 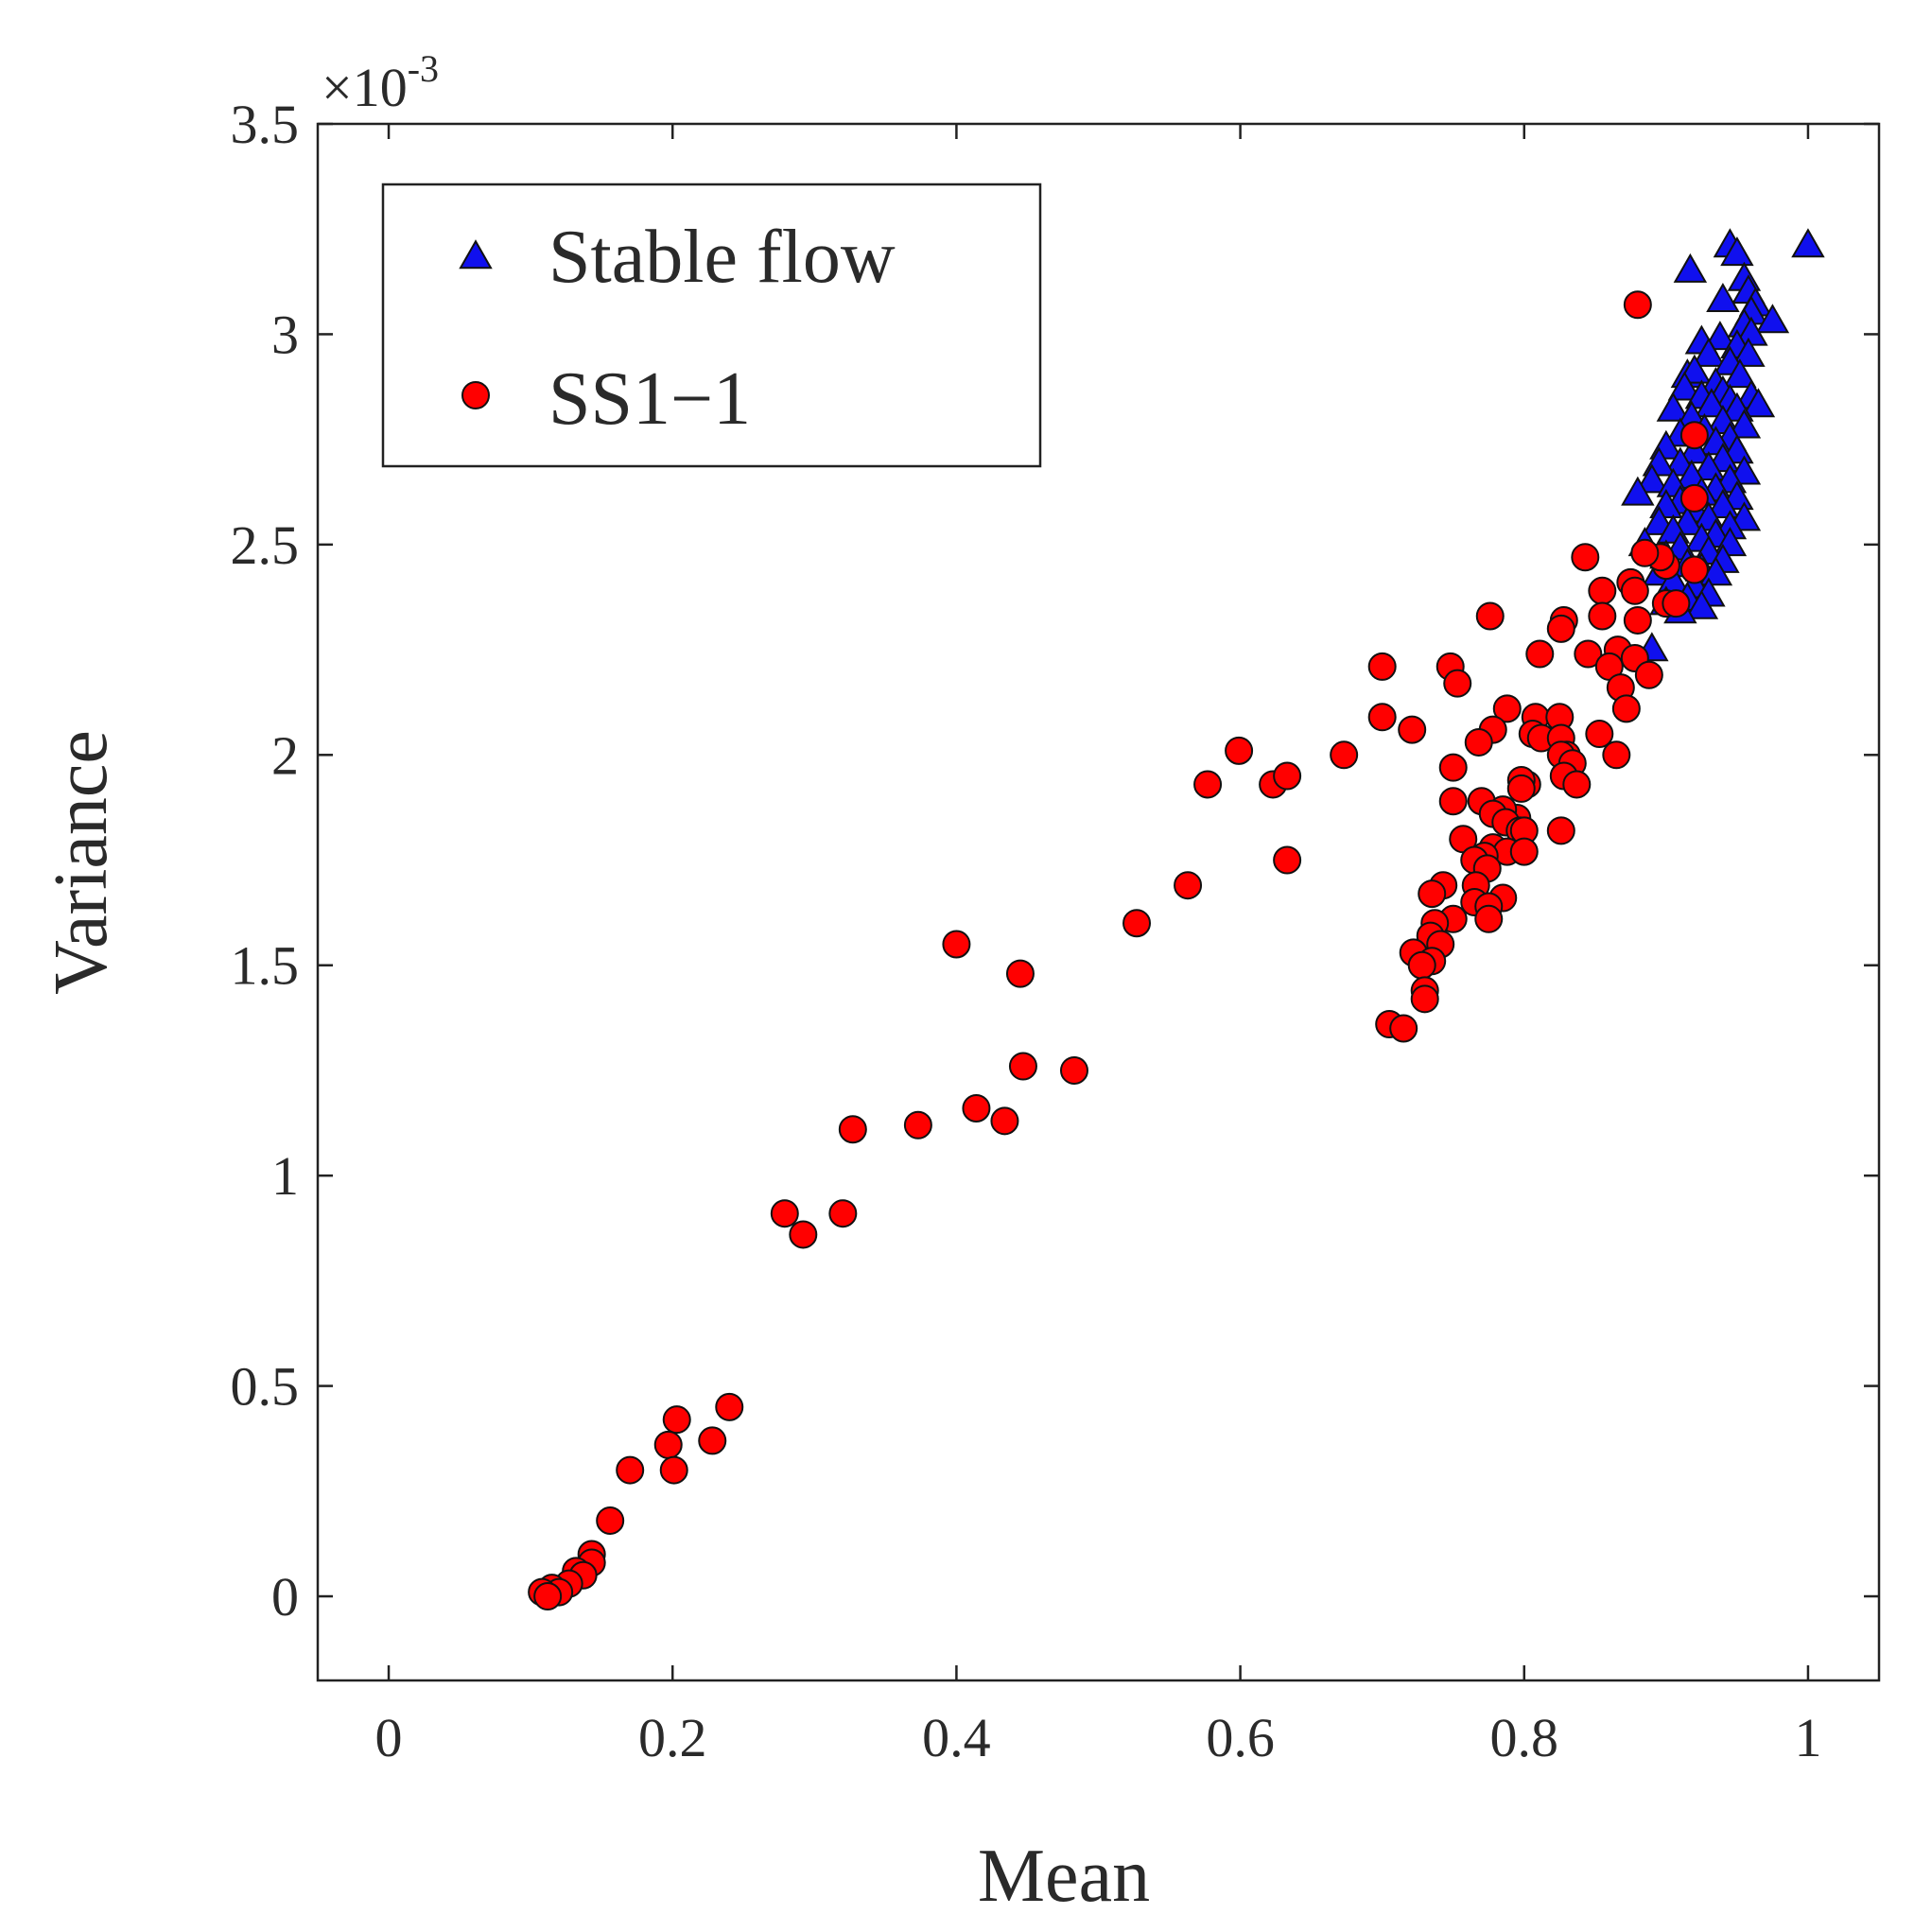 I want to click on x-tick-label: 0.2, so click(x=672, y=1737).